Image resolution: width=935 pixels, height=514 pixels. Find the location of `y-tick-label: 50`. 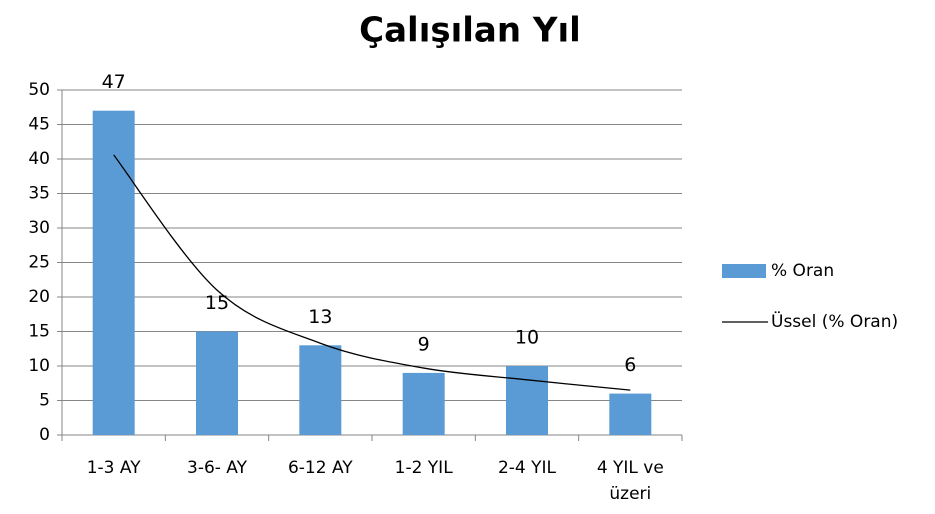

y-tick-label: 50 is located at coordinates (39, 90).